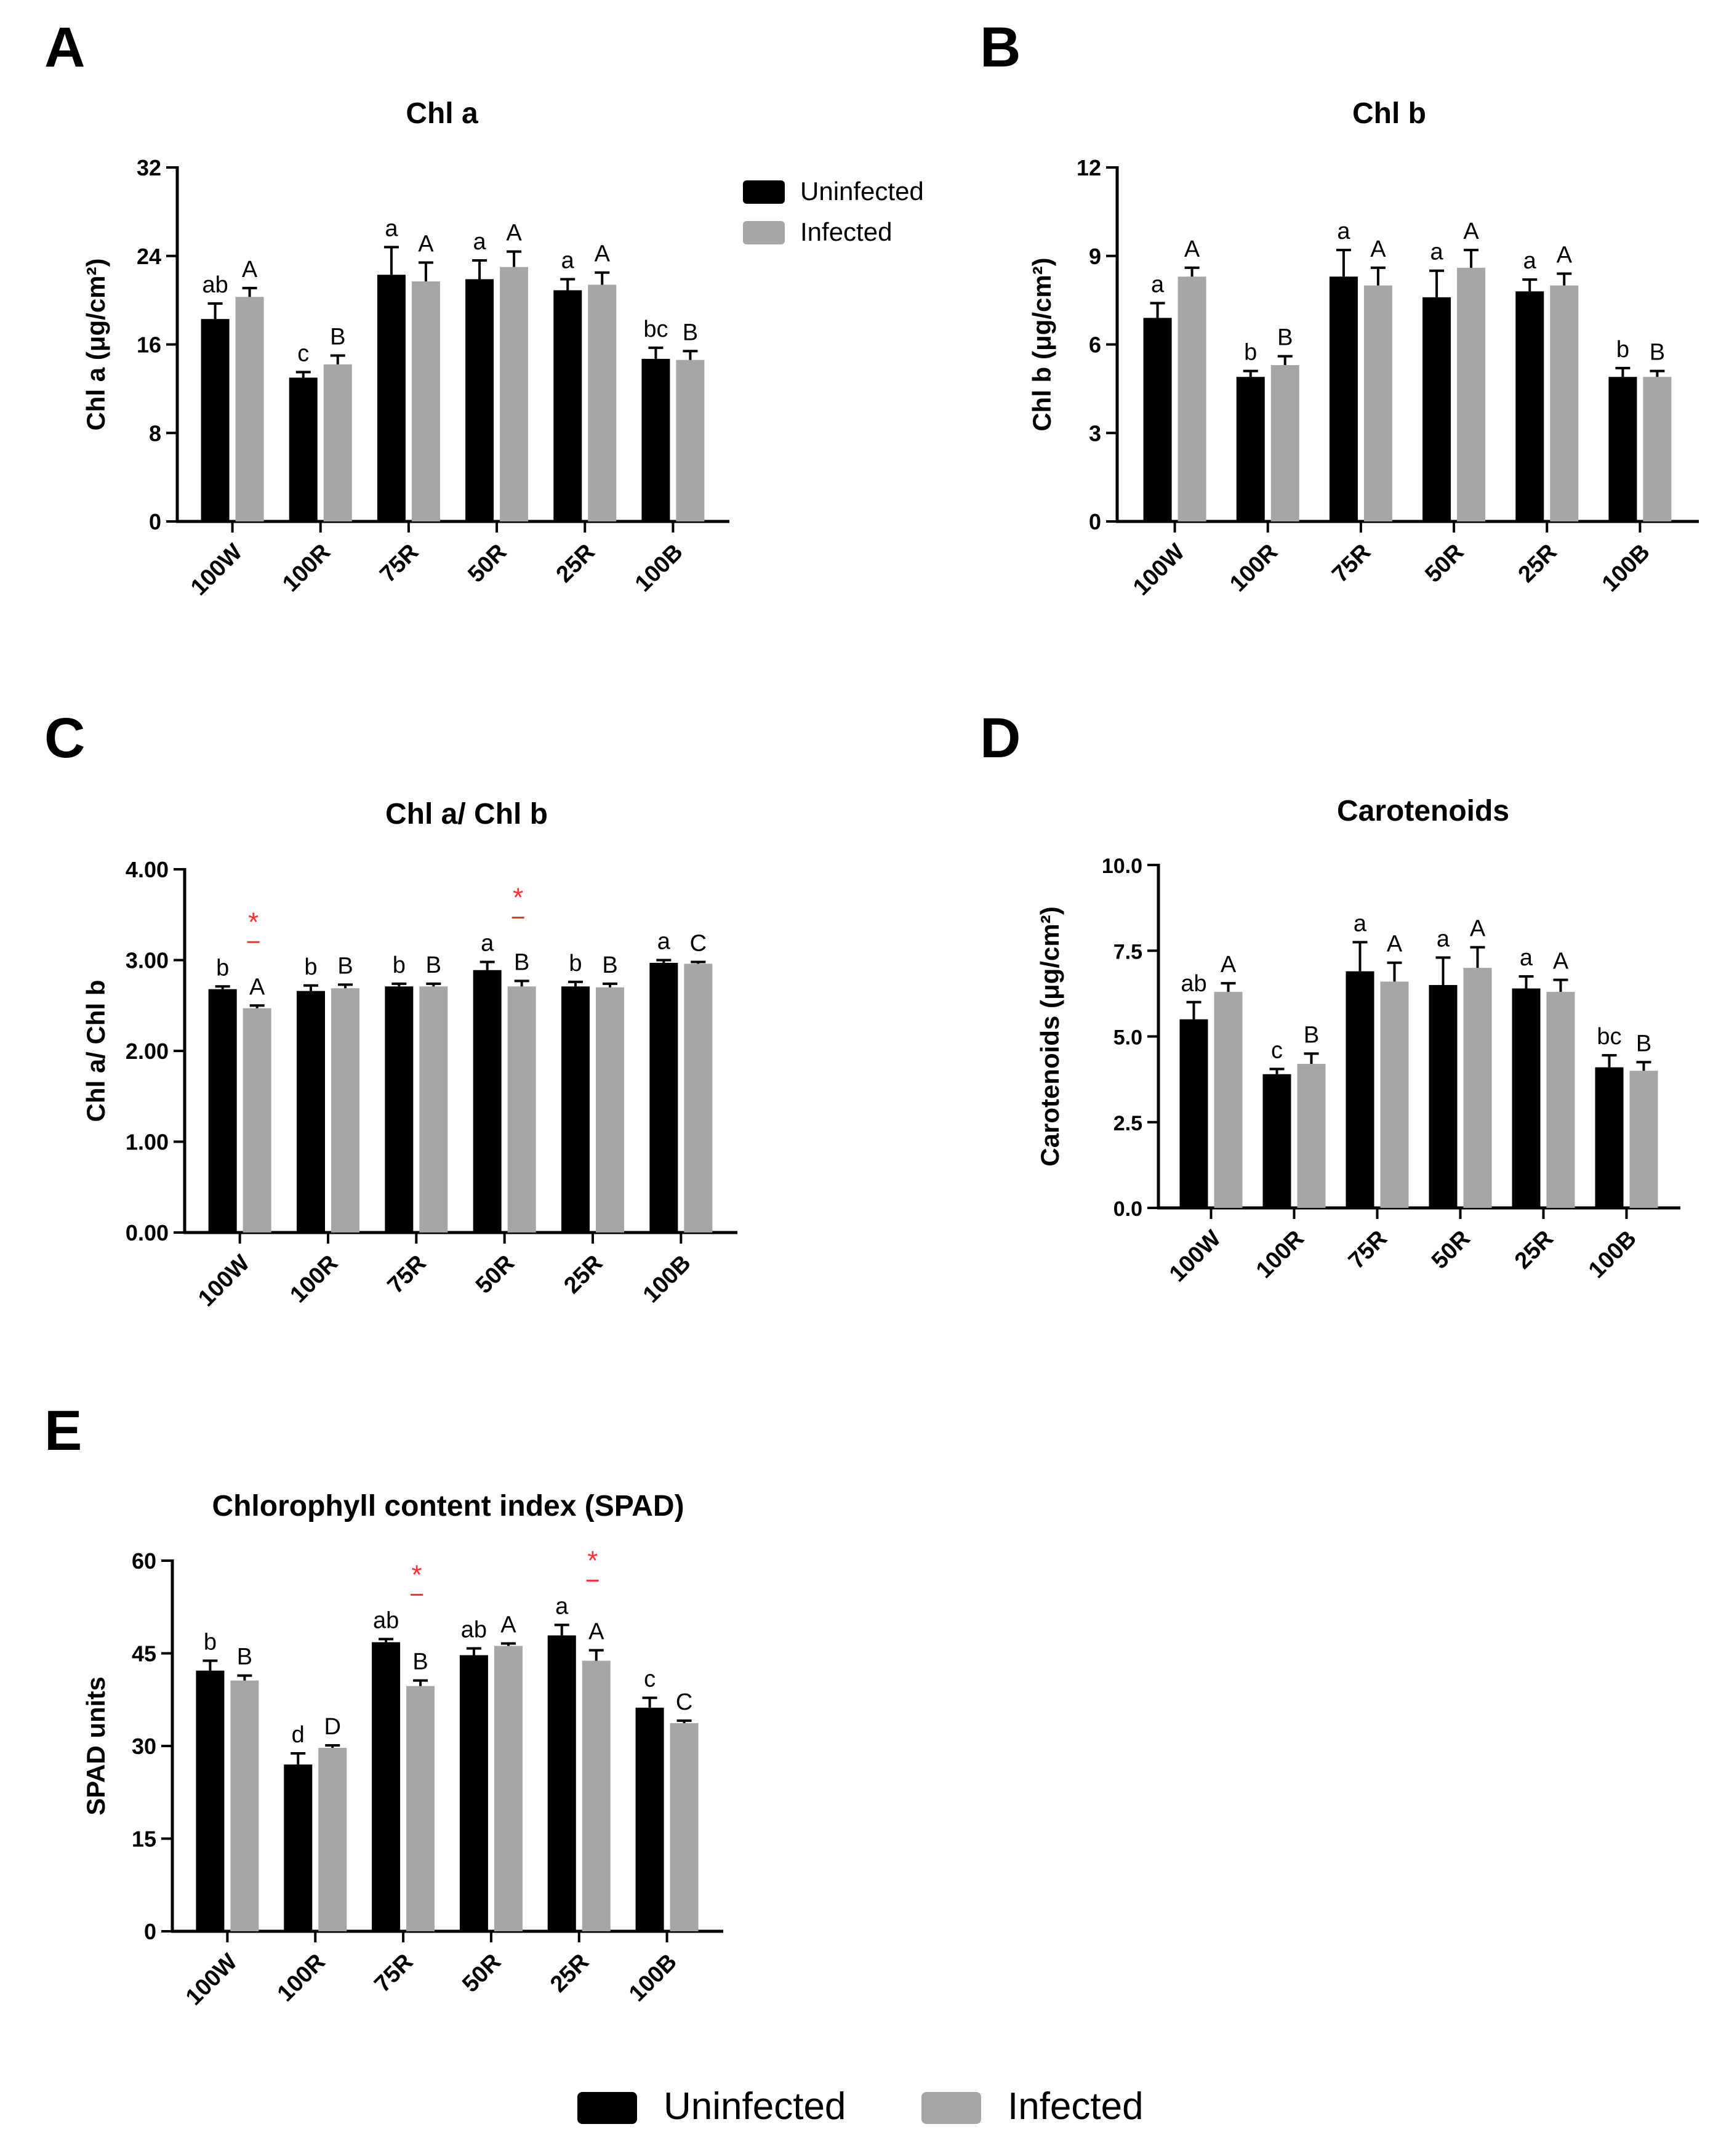  What do you see at coordinates (1089, 167) in the screenshot?
I see `y-tick-label: 12` at bounding box center [1089, 167].